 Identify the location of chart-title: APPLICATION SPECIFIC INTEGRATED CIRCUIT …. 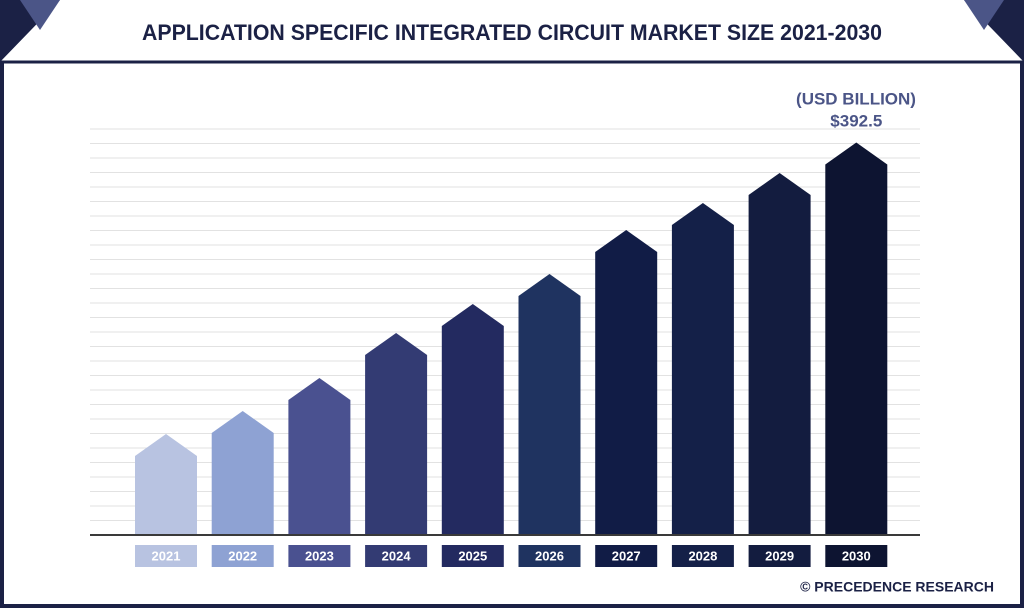
(512, 32).